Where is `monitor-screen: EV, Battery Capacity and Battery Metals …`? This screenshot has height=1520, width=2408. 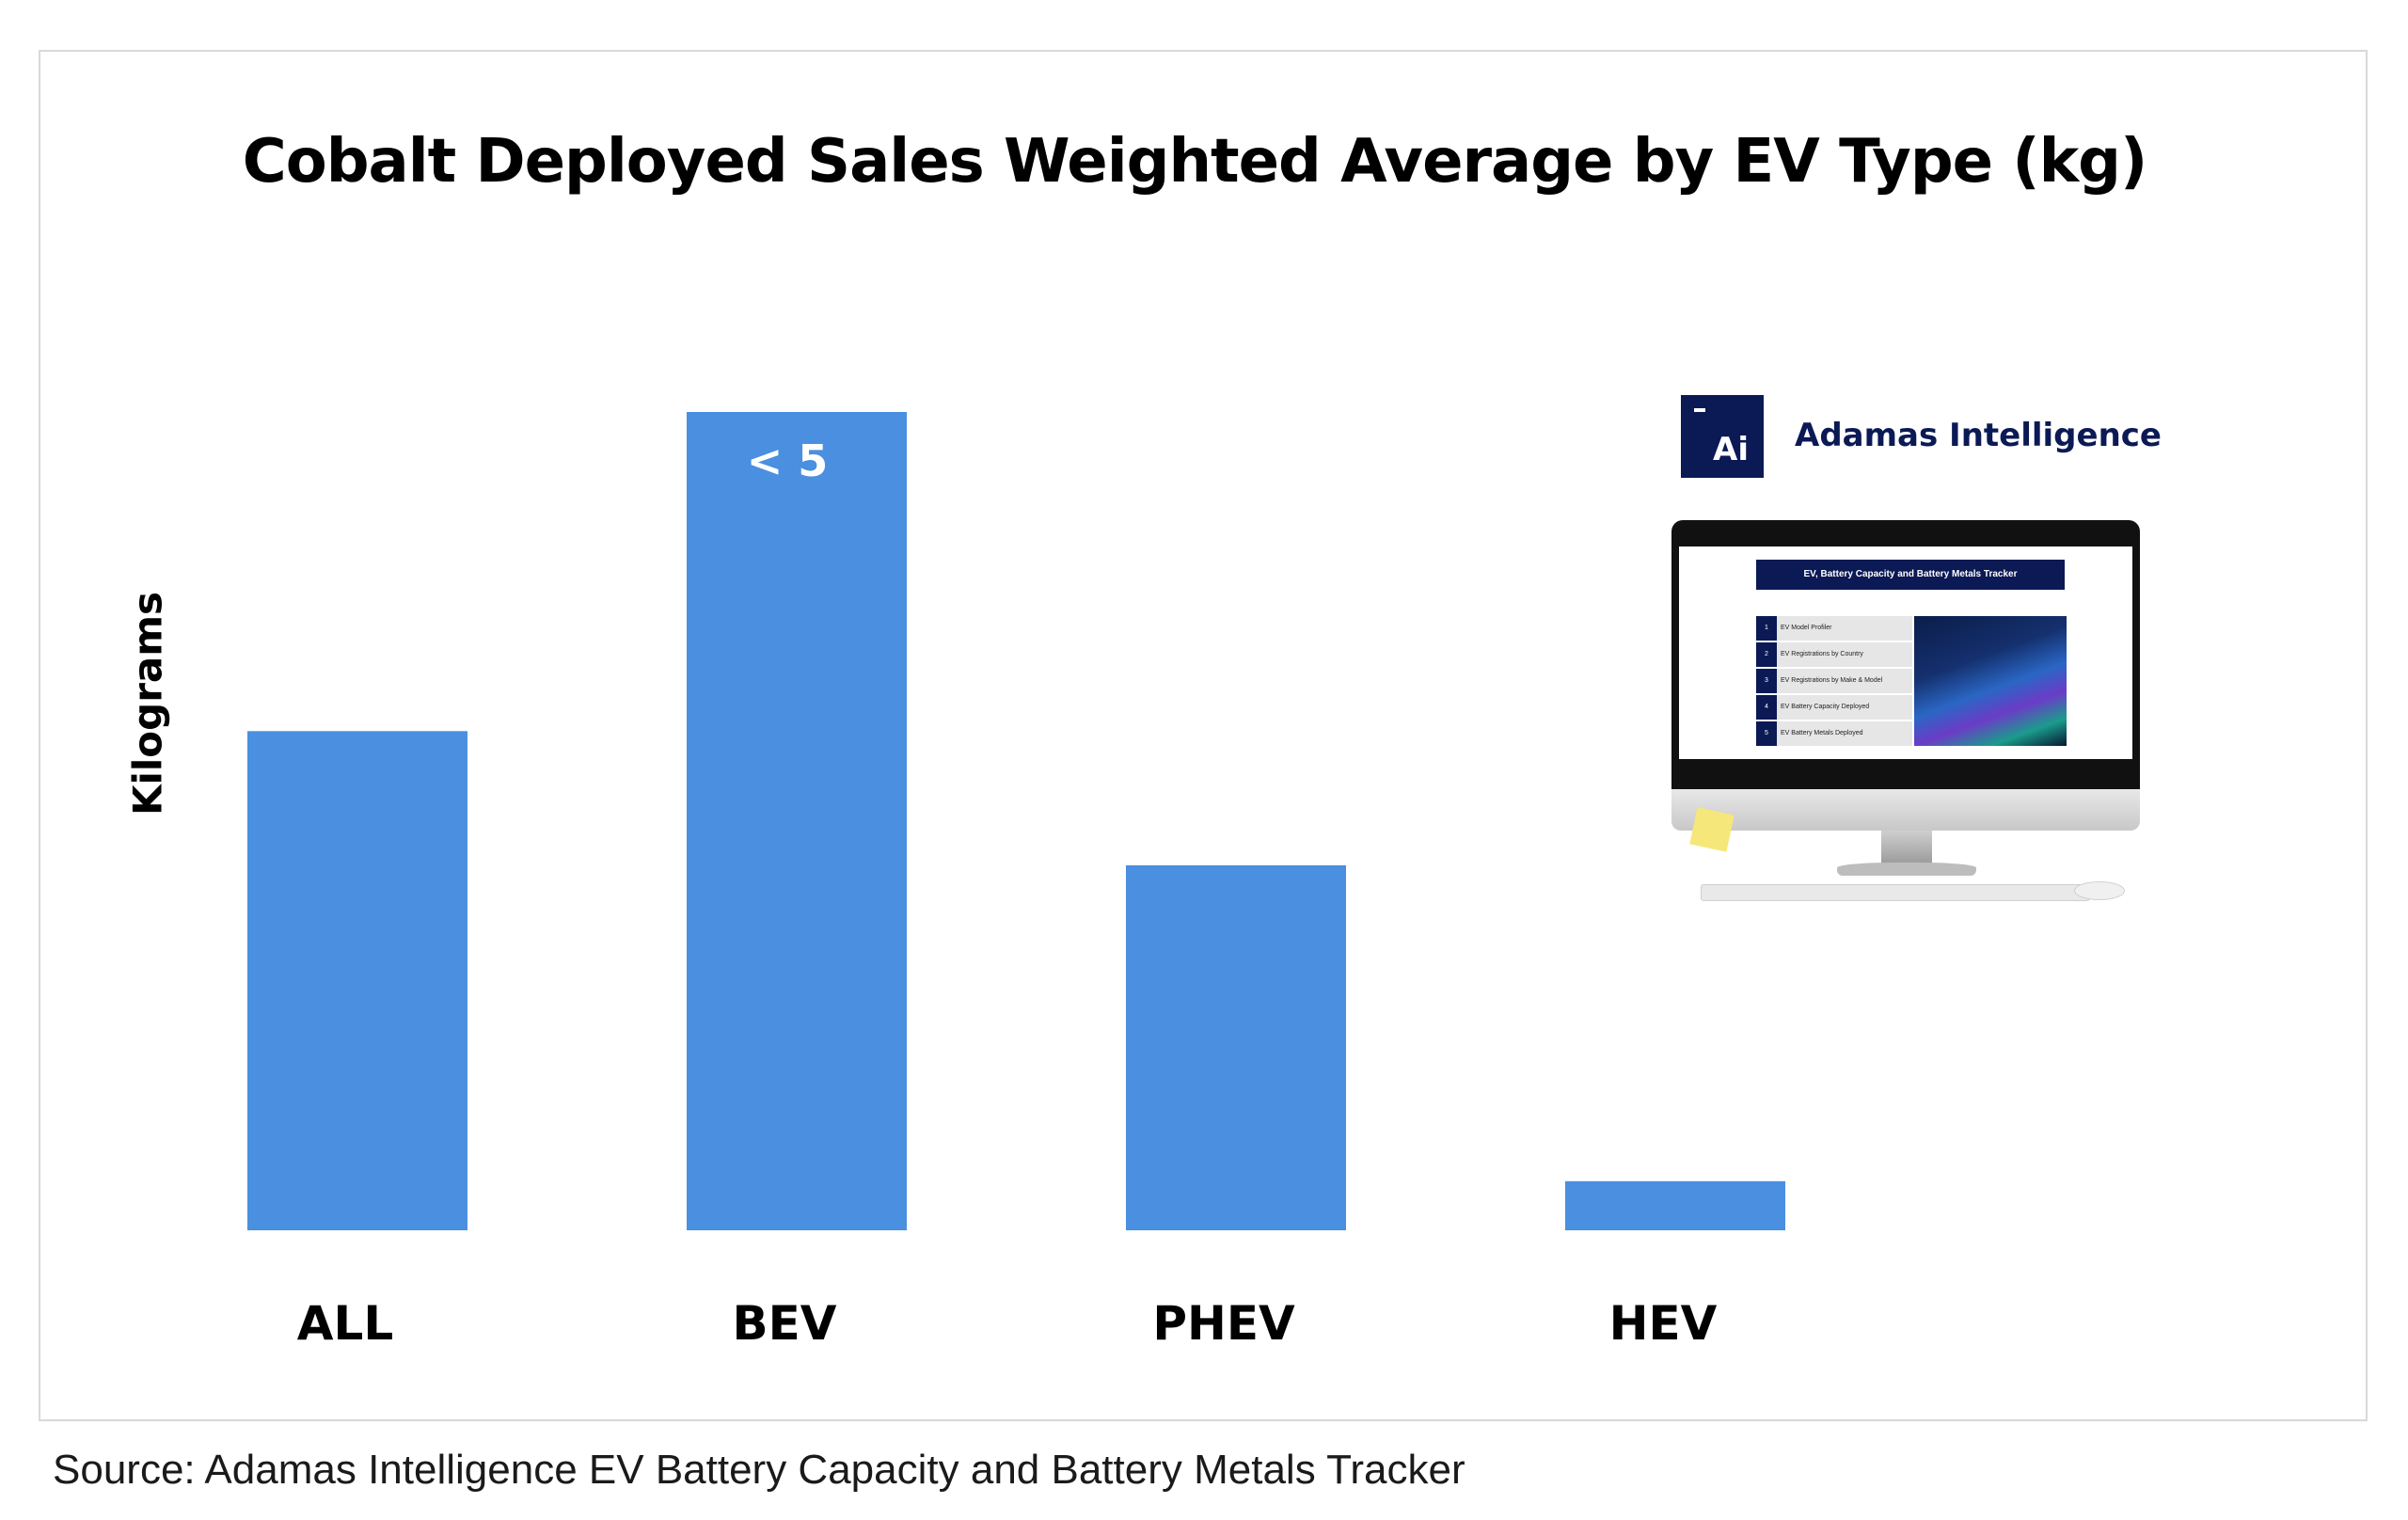 monitor-screen: EV, Battery Capacity and Battery Metals … is located at coordinates (1906, 652).